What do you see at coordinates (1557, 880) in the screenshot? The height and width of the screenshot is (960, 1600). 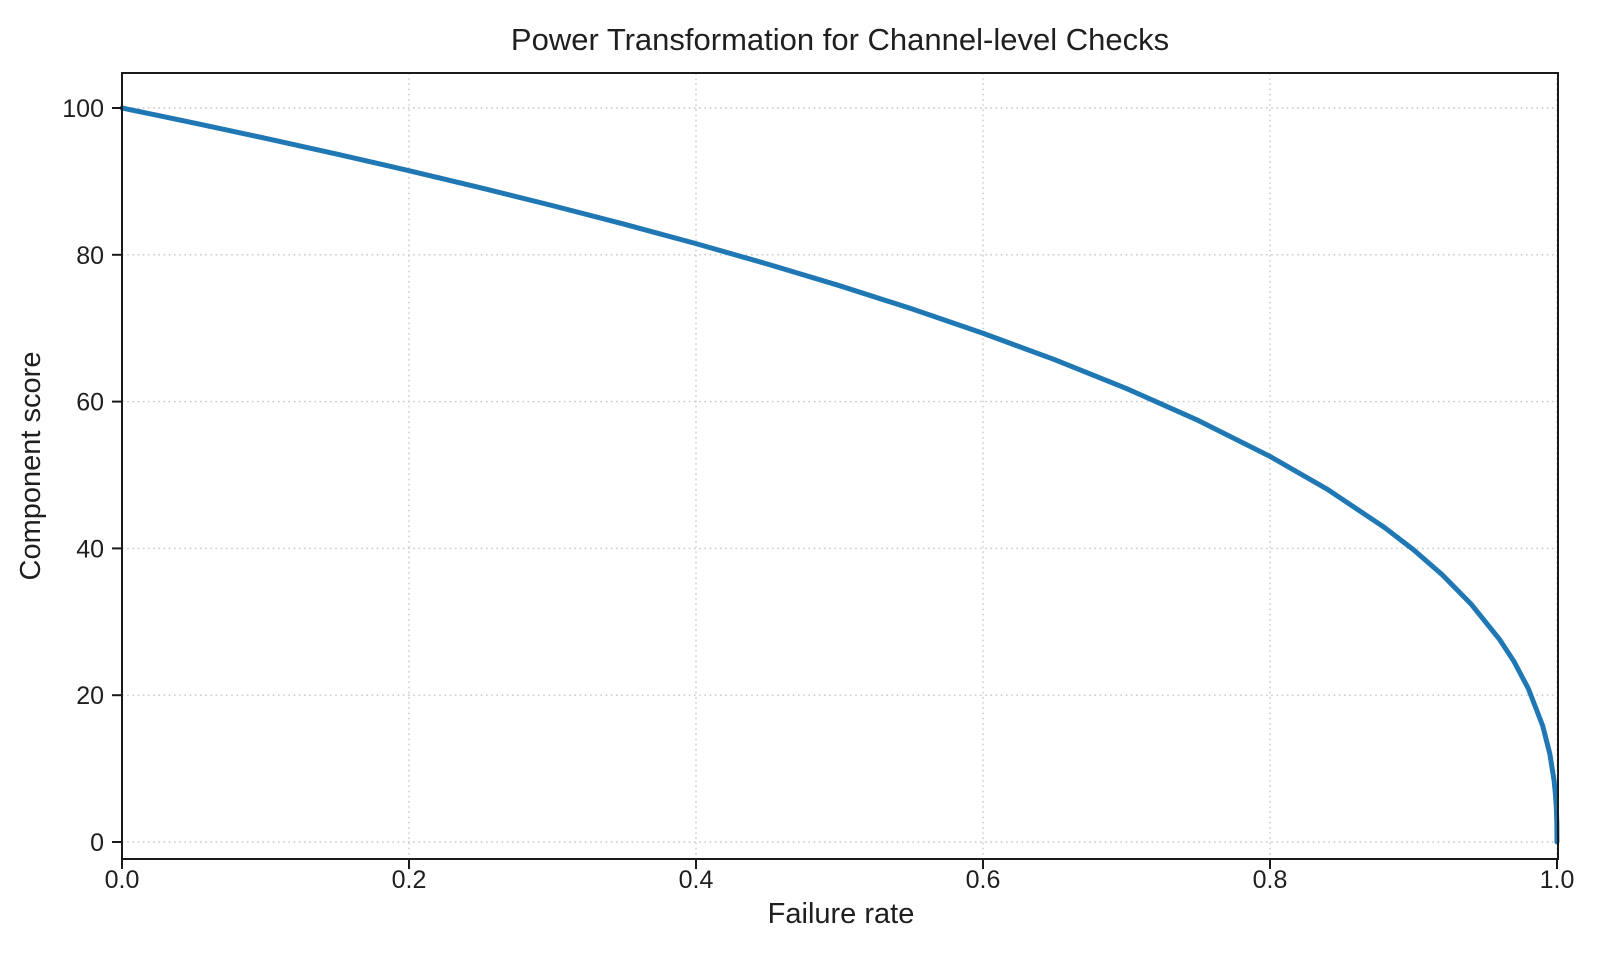 I see `x-tick-label: 1.0` at bounding box center [1557, 880].